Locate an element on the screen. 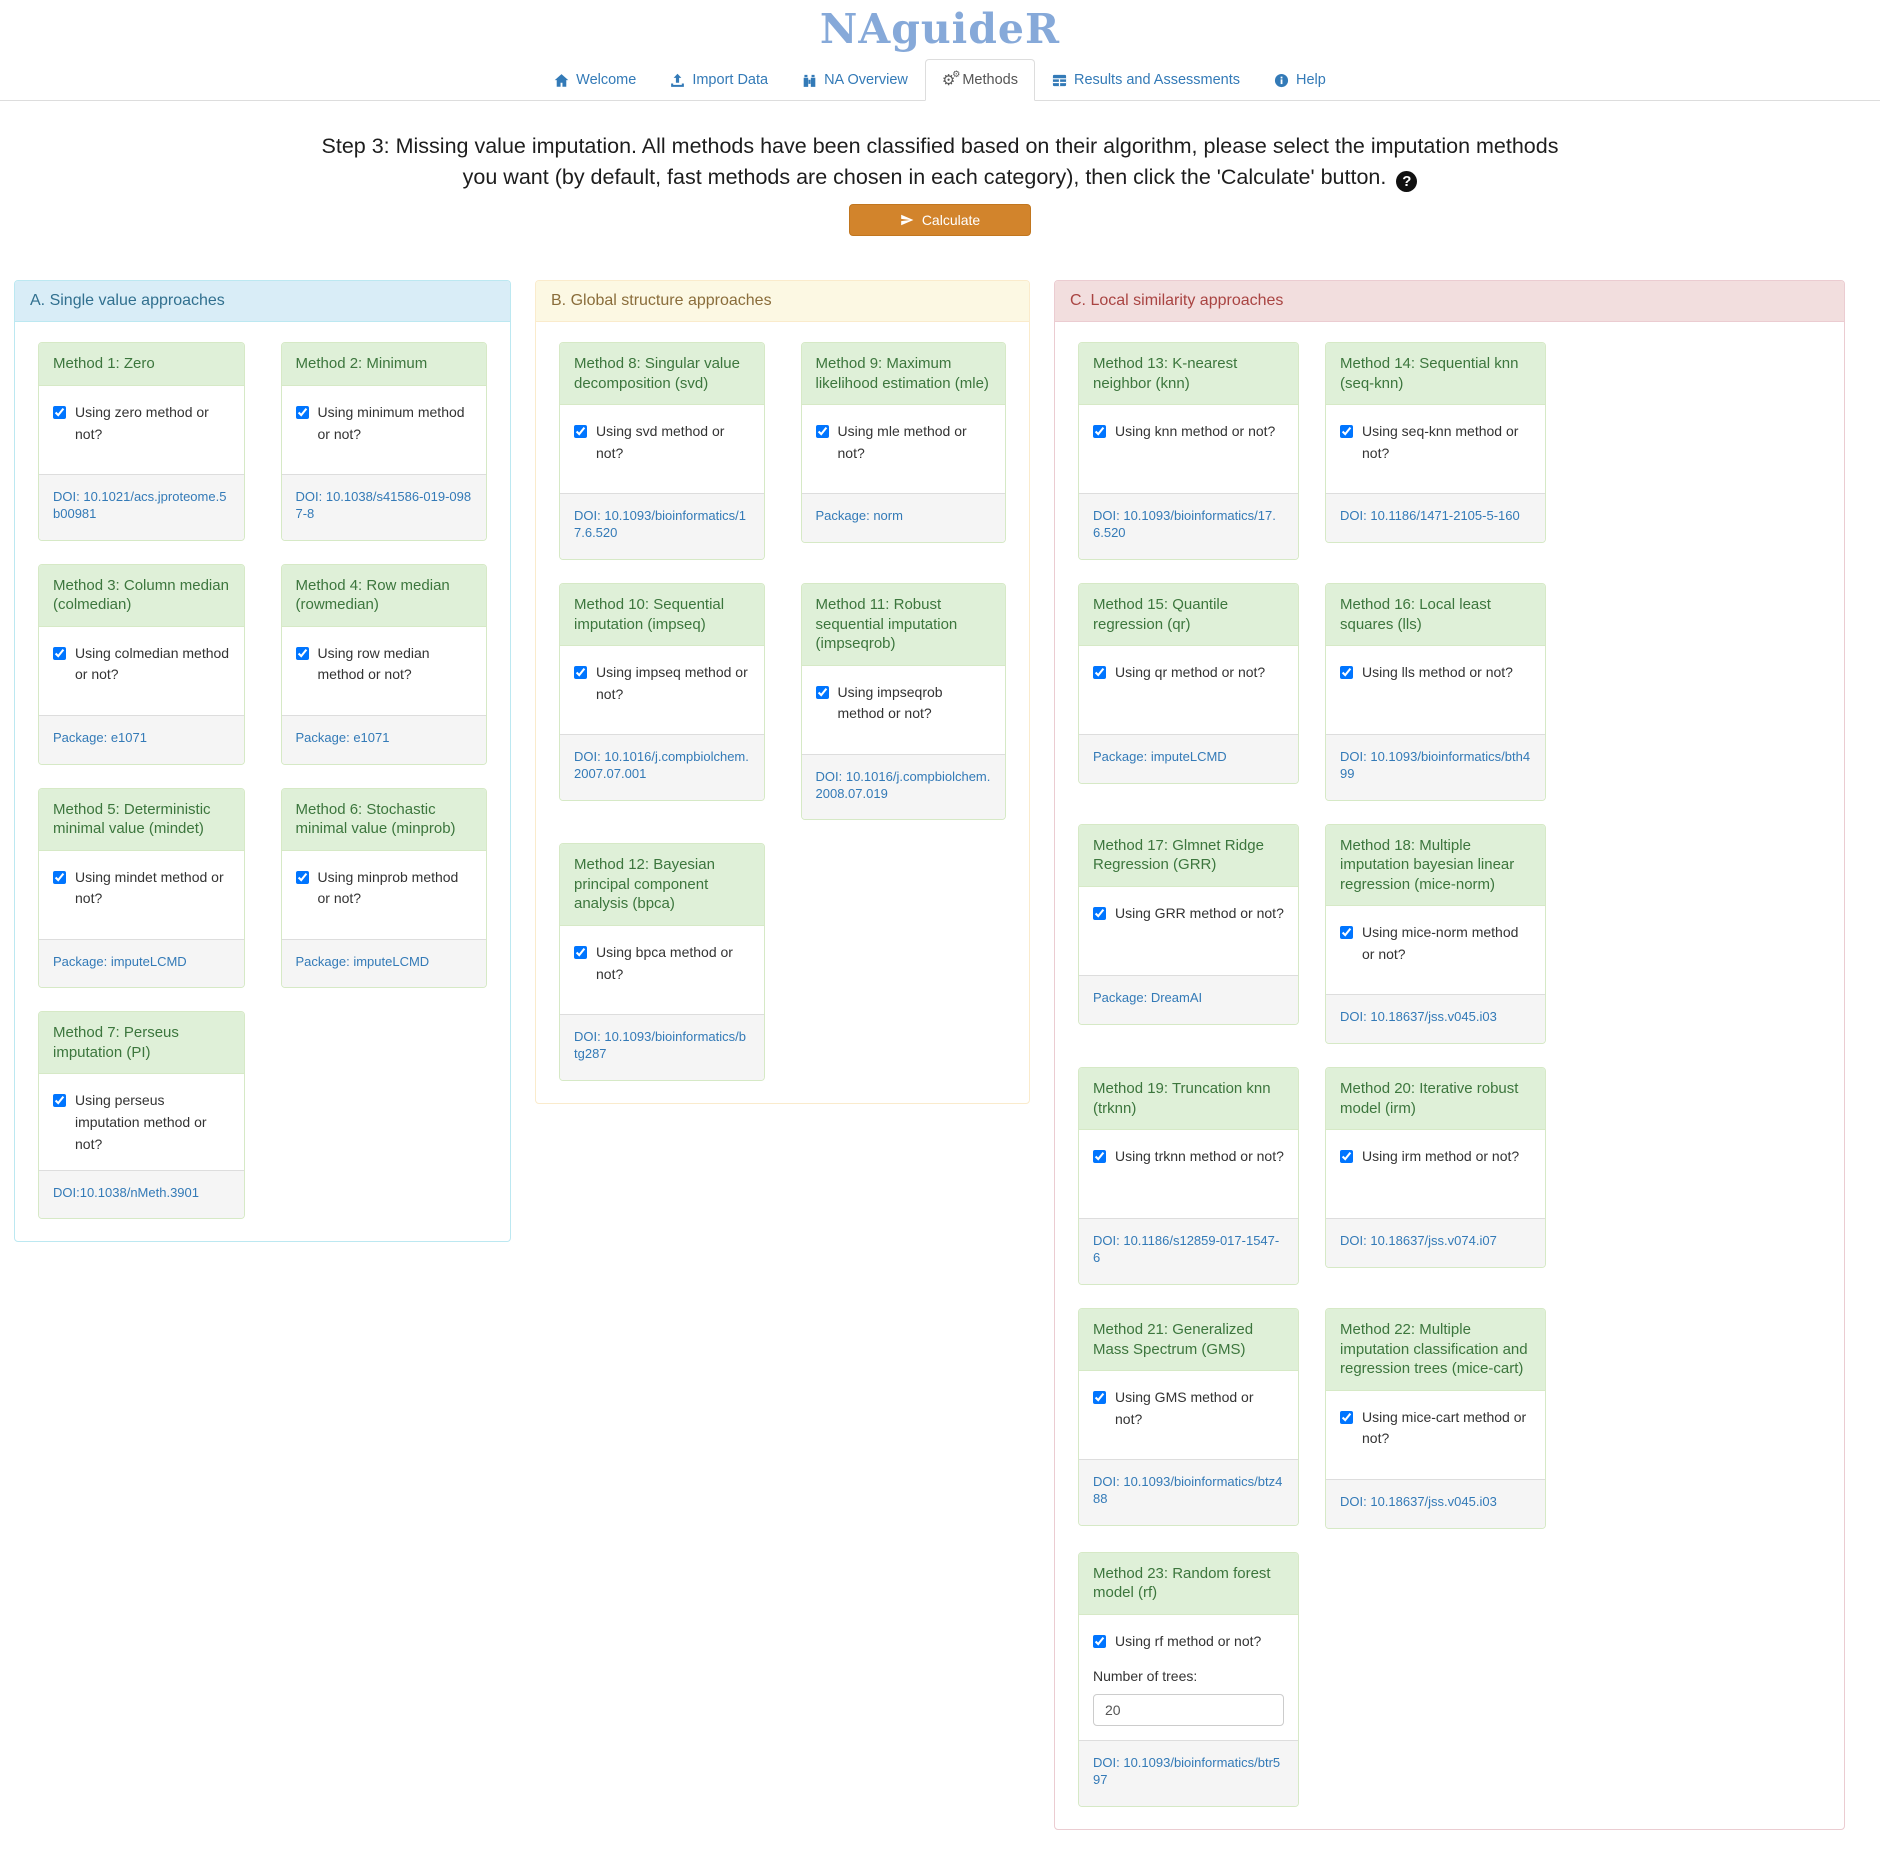  number-of-trees-label: Number of trees: is located at coordinates (1145, 1676).